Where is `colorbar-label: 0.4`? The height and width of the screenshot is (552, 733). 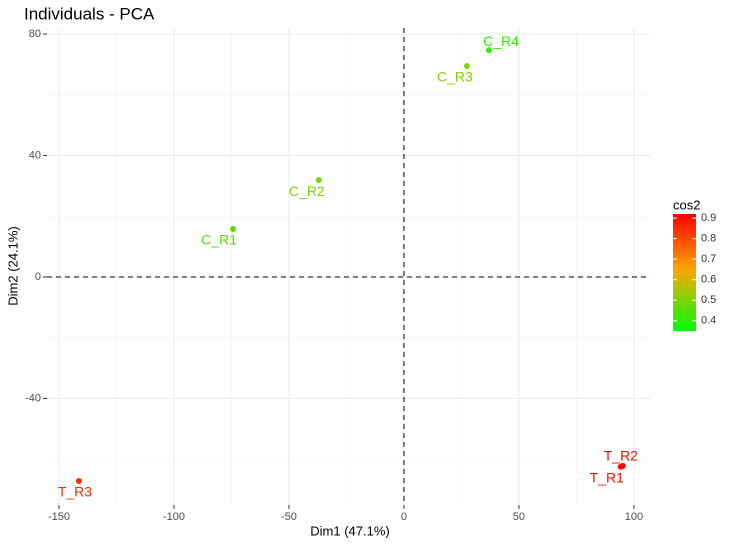
colorbar-label: 0.4 is located at coordinates (708, 321).